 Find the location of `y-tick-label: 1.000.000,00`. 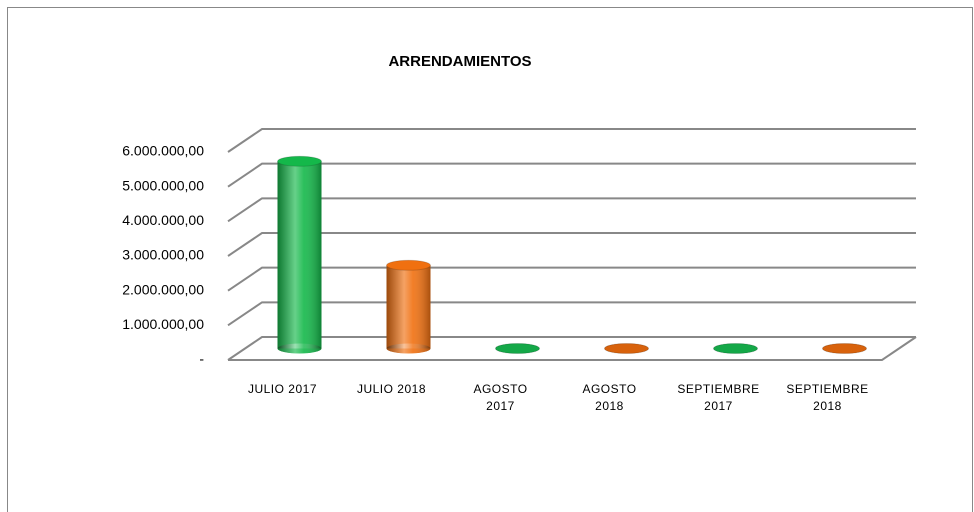

y-tick-label: 1.000.000,00 is located at coordinates (163, 324).